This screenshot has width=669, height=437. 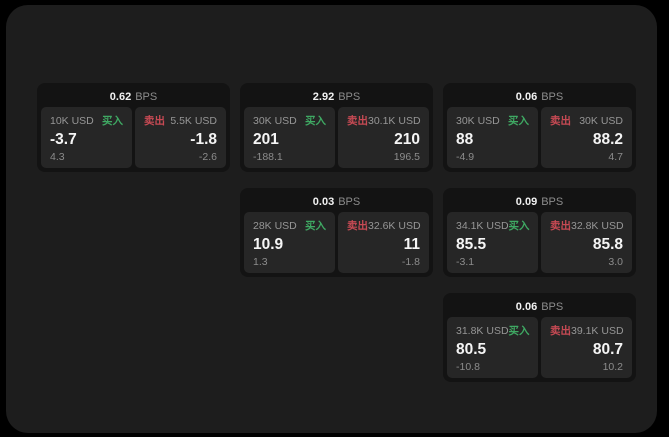 I want to click on buy-delta: -188.1, so click(x=268, y=157).